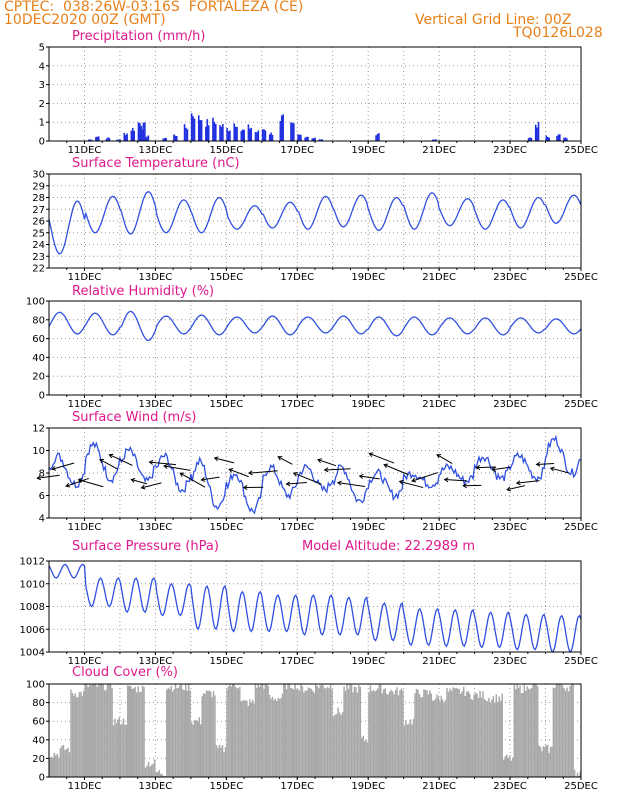  What do you see at coordinates (42, 66) in the screenshot?
I see `y-tick-label: 4` at bounding box center [42, 66].